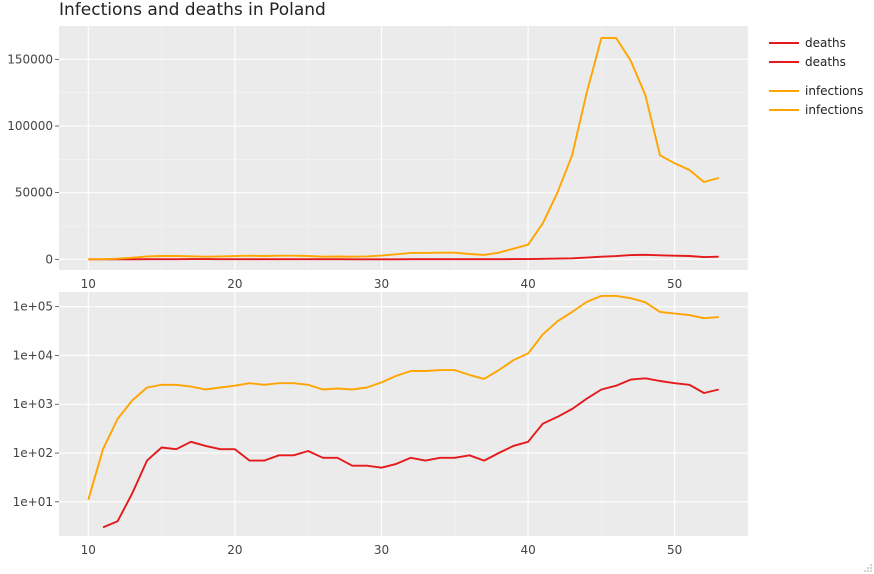 This screenshot has width=874, height=574. I want to click on y-tick-label: 1e+01, so click(33, 502).